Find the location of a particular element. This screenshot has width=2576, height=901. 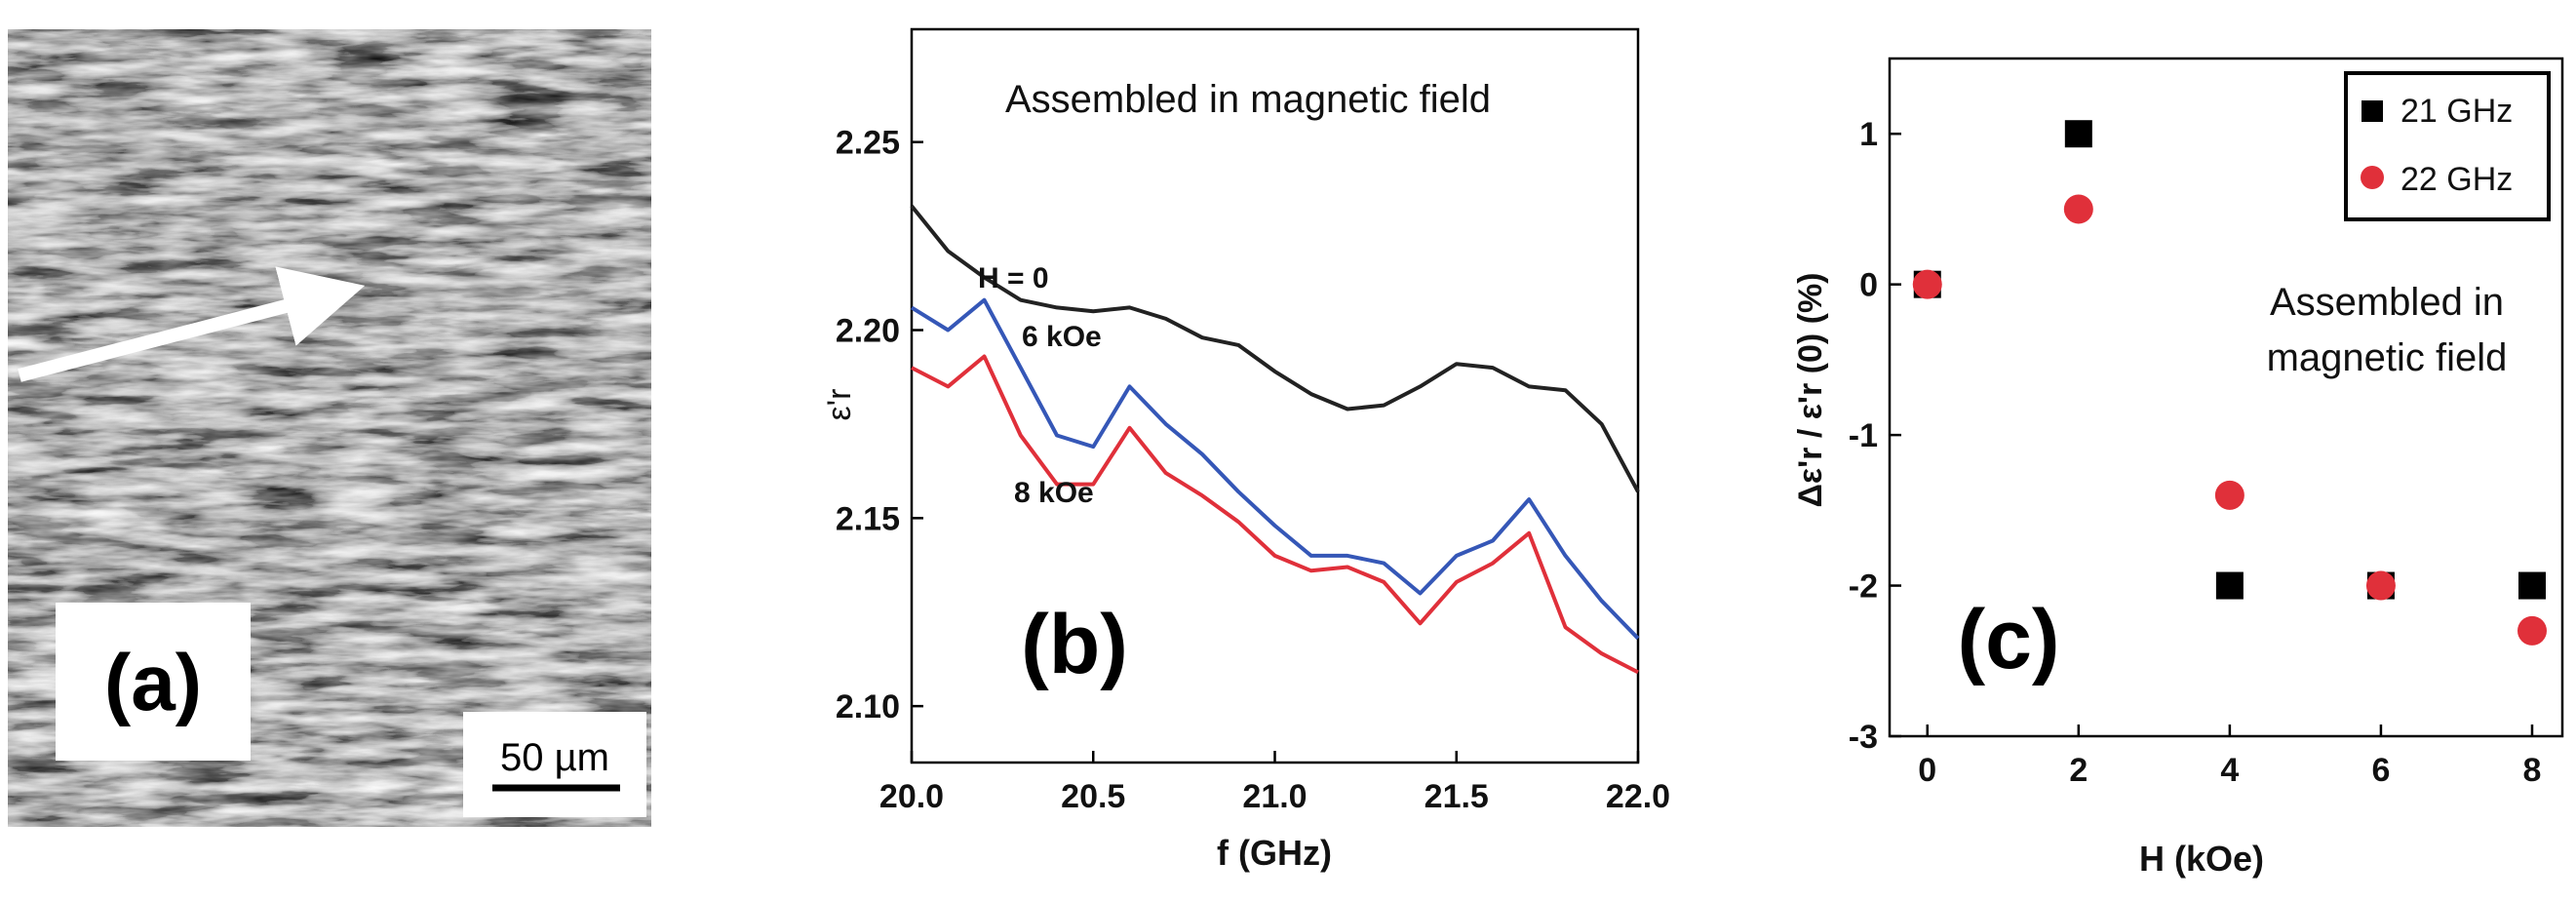

panel-a-label: (a) is located at coordinates (153, 683).